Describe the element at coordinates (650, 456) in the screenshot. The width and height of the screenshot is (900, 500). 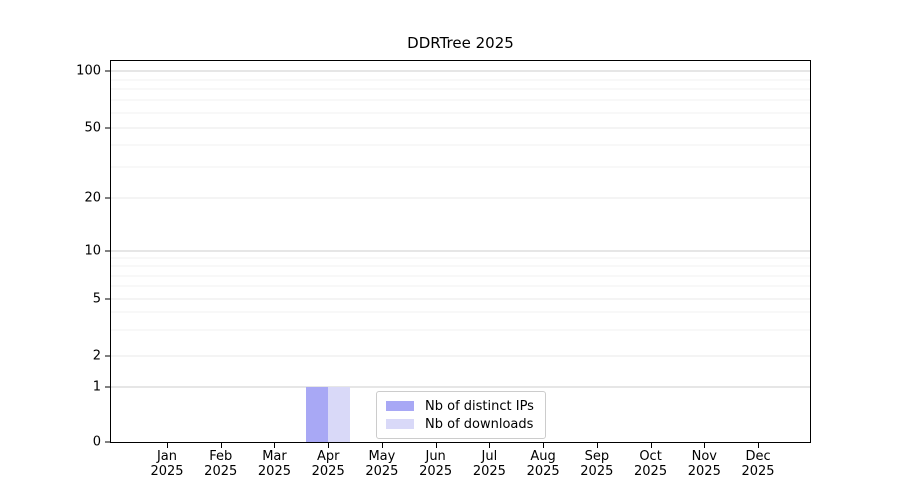
I see `x-tick-month: Oct` at that location.